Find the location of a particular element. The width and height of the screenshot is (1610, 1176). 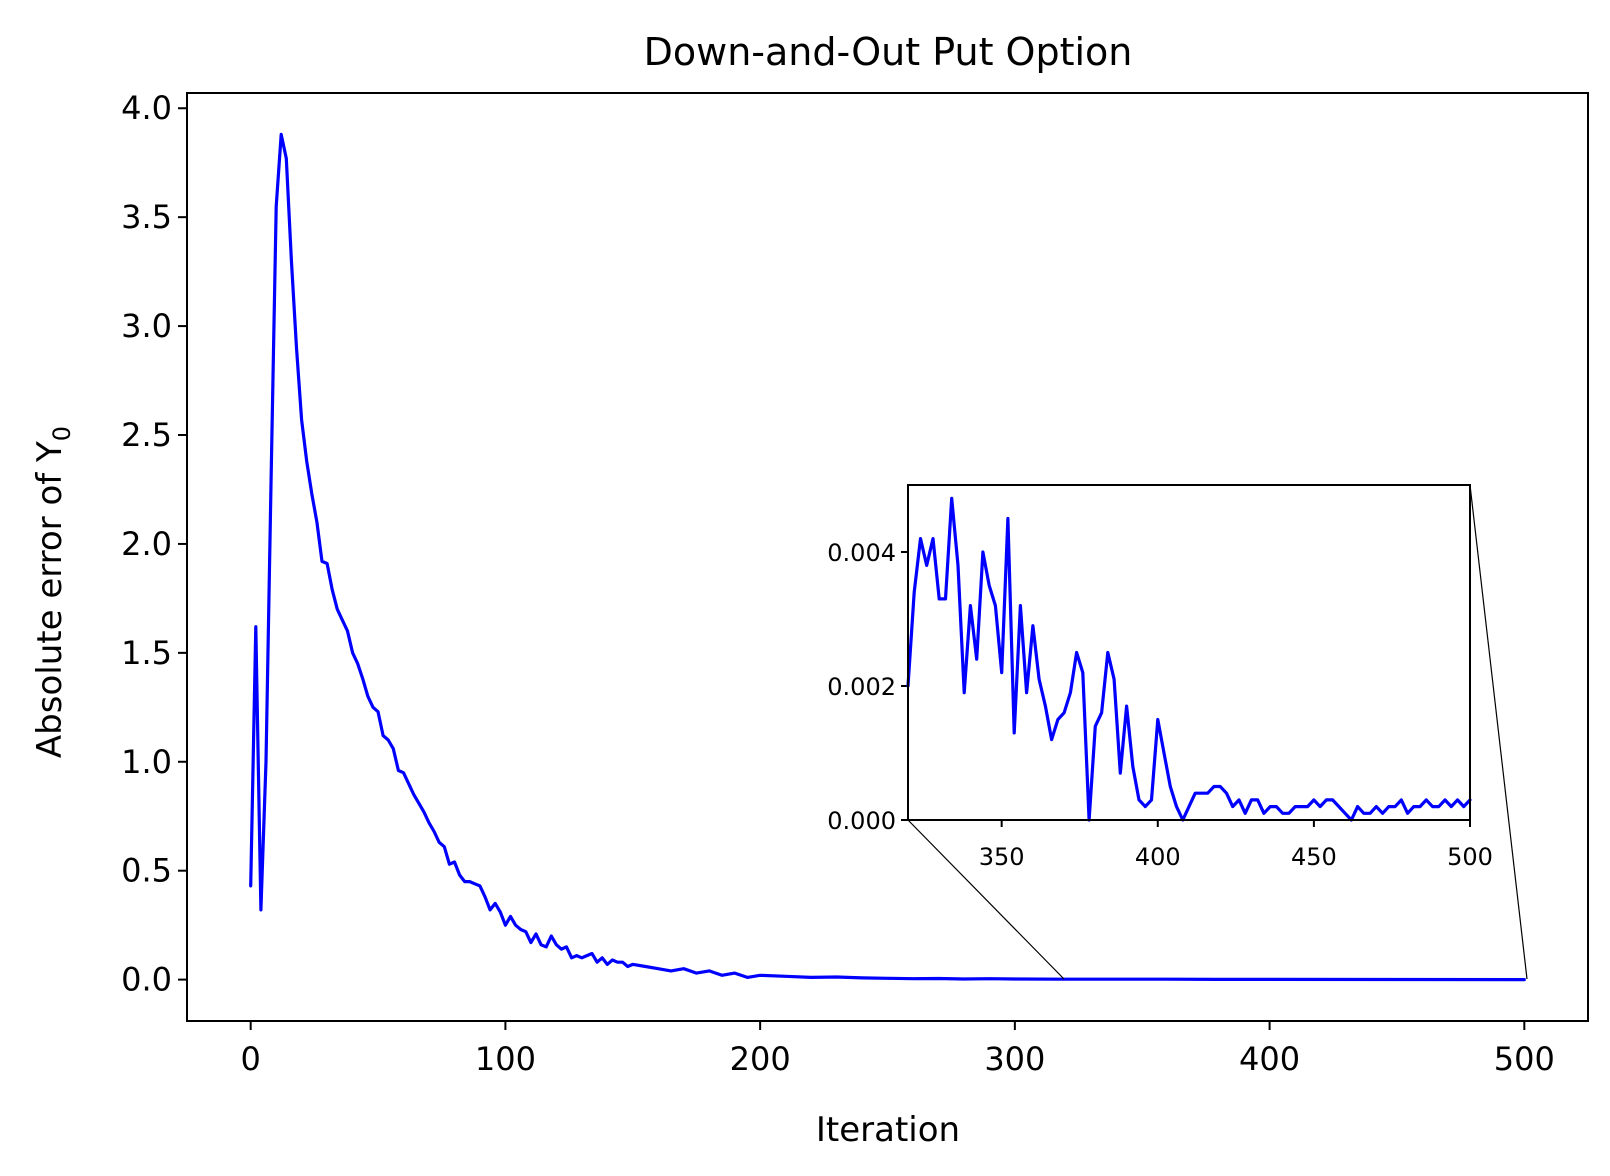

inset-y-tick-label: 0.002 is located at coordinates (861, 687).